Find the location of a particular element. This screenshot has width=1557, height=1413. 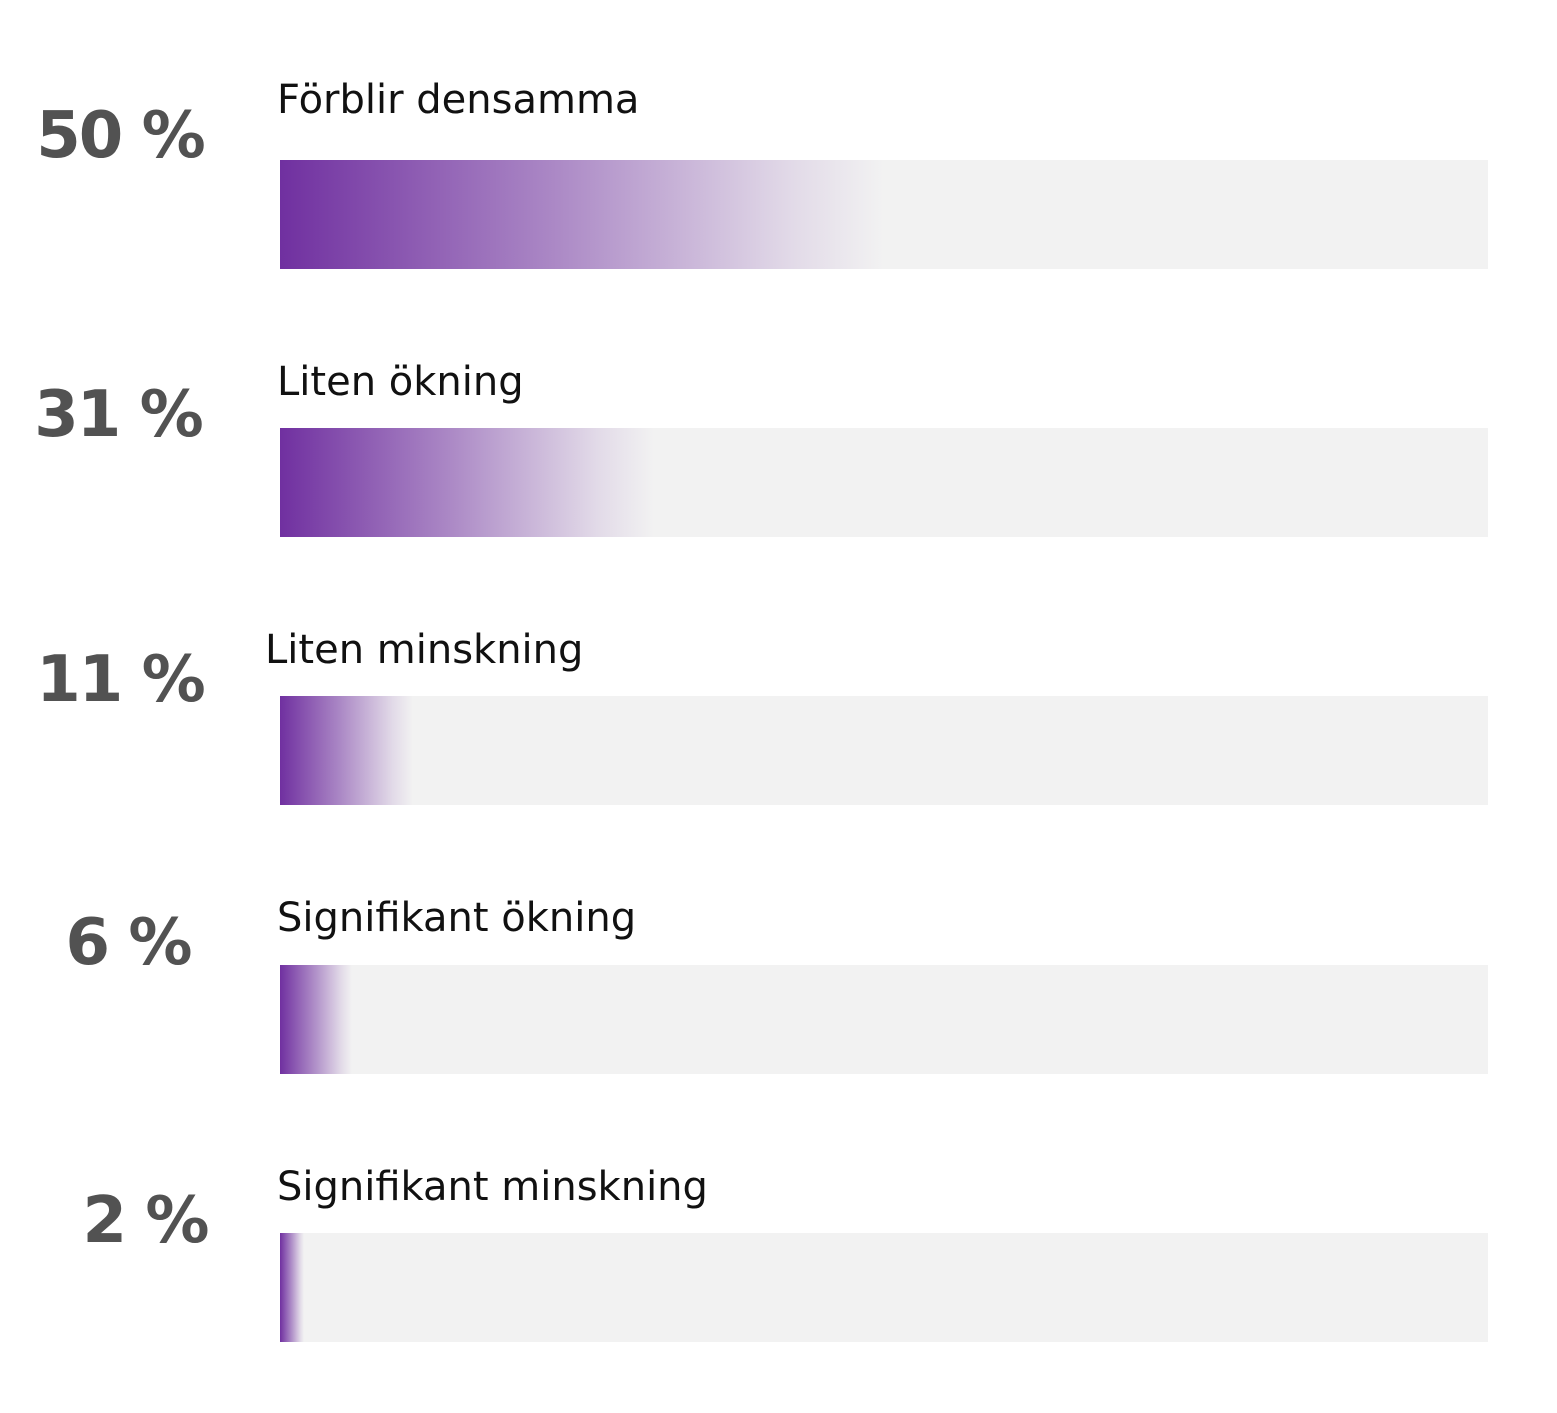

bar-3-percent-label: 6 % is located at coordinates (129, 943).